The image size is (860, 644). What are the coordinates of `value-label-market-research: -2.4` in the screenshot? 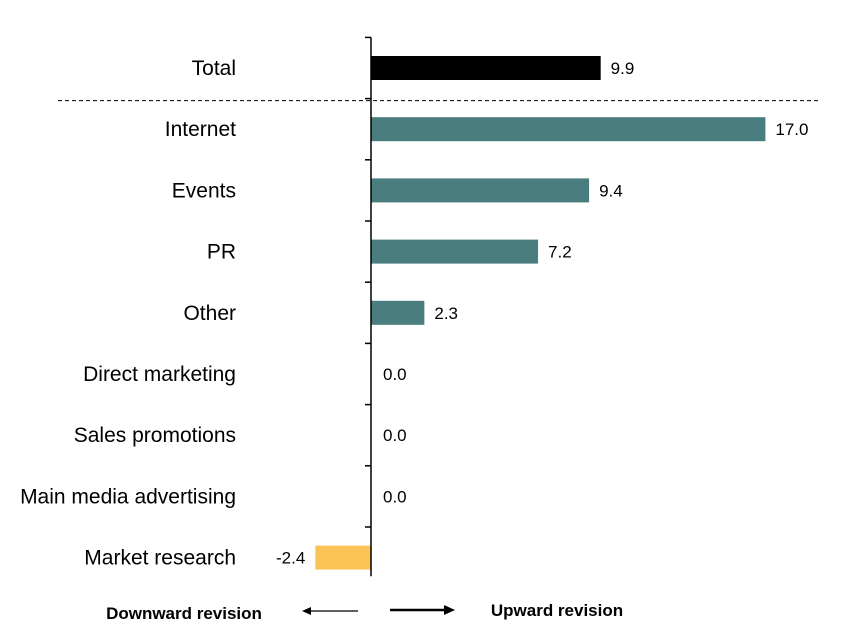 It's located at (290, 558).